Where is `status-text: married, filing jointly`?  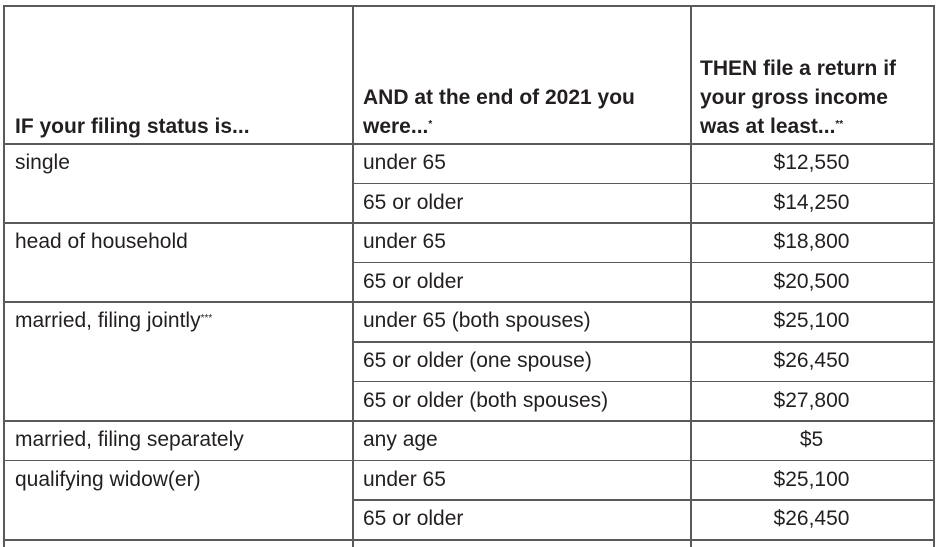 status-text: married, filing jointly is located at coordinates (108, 321).